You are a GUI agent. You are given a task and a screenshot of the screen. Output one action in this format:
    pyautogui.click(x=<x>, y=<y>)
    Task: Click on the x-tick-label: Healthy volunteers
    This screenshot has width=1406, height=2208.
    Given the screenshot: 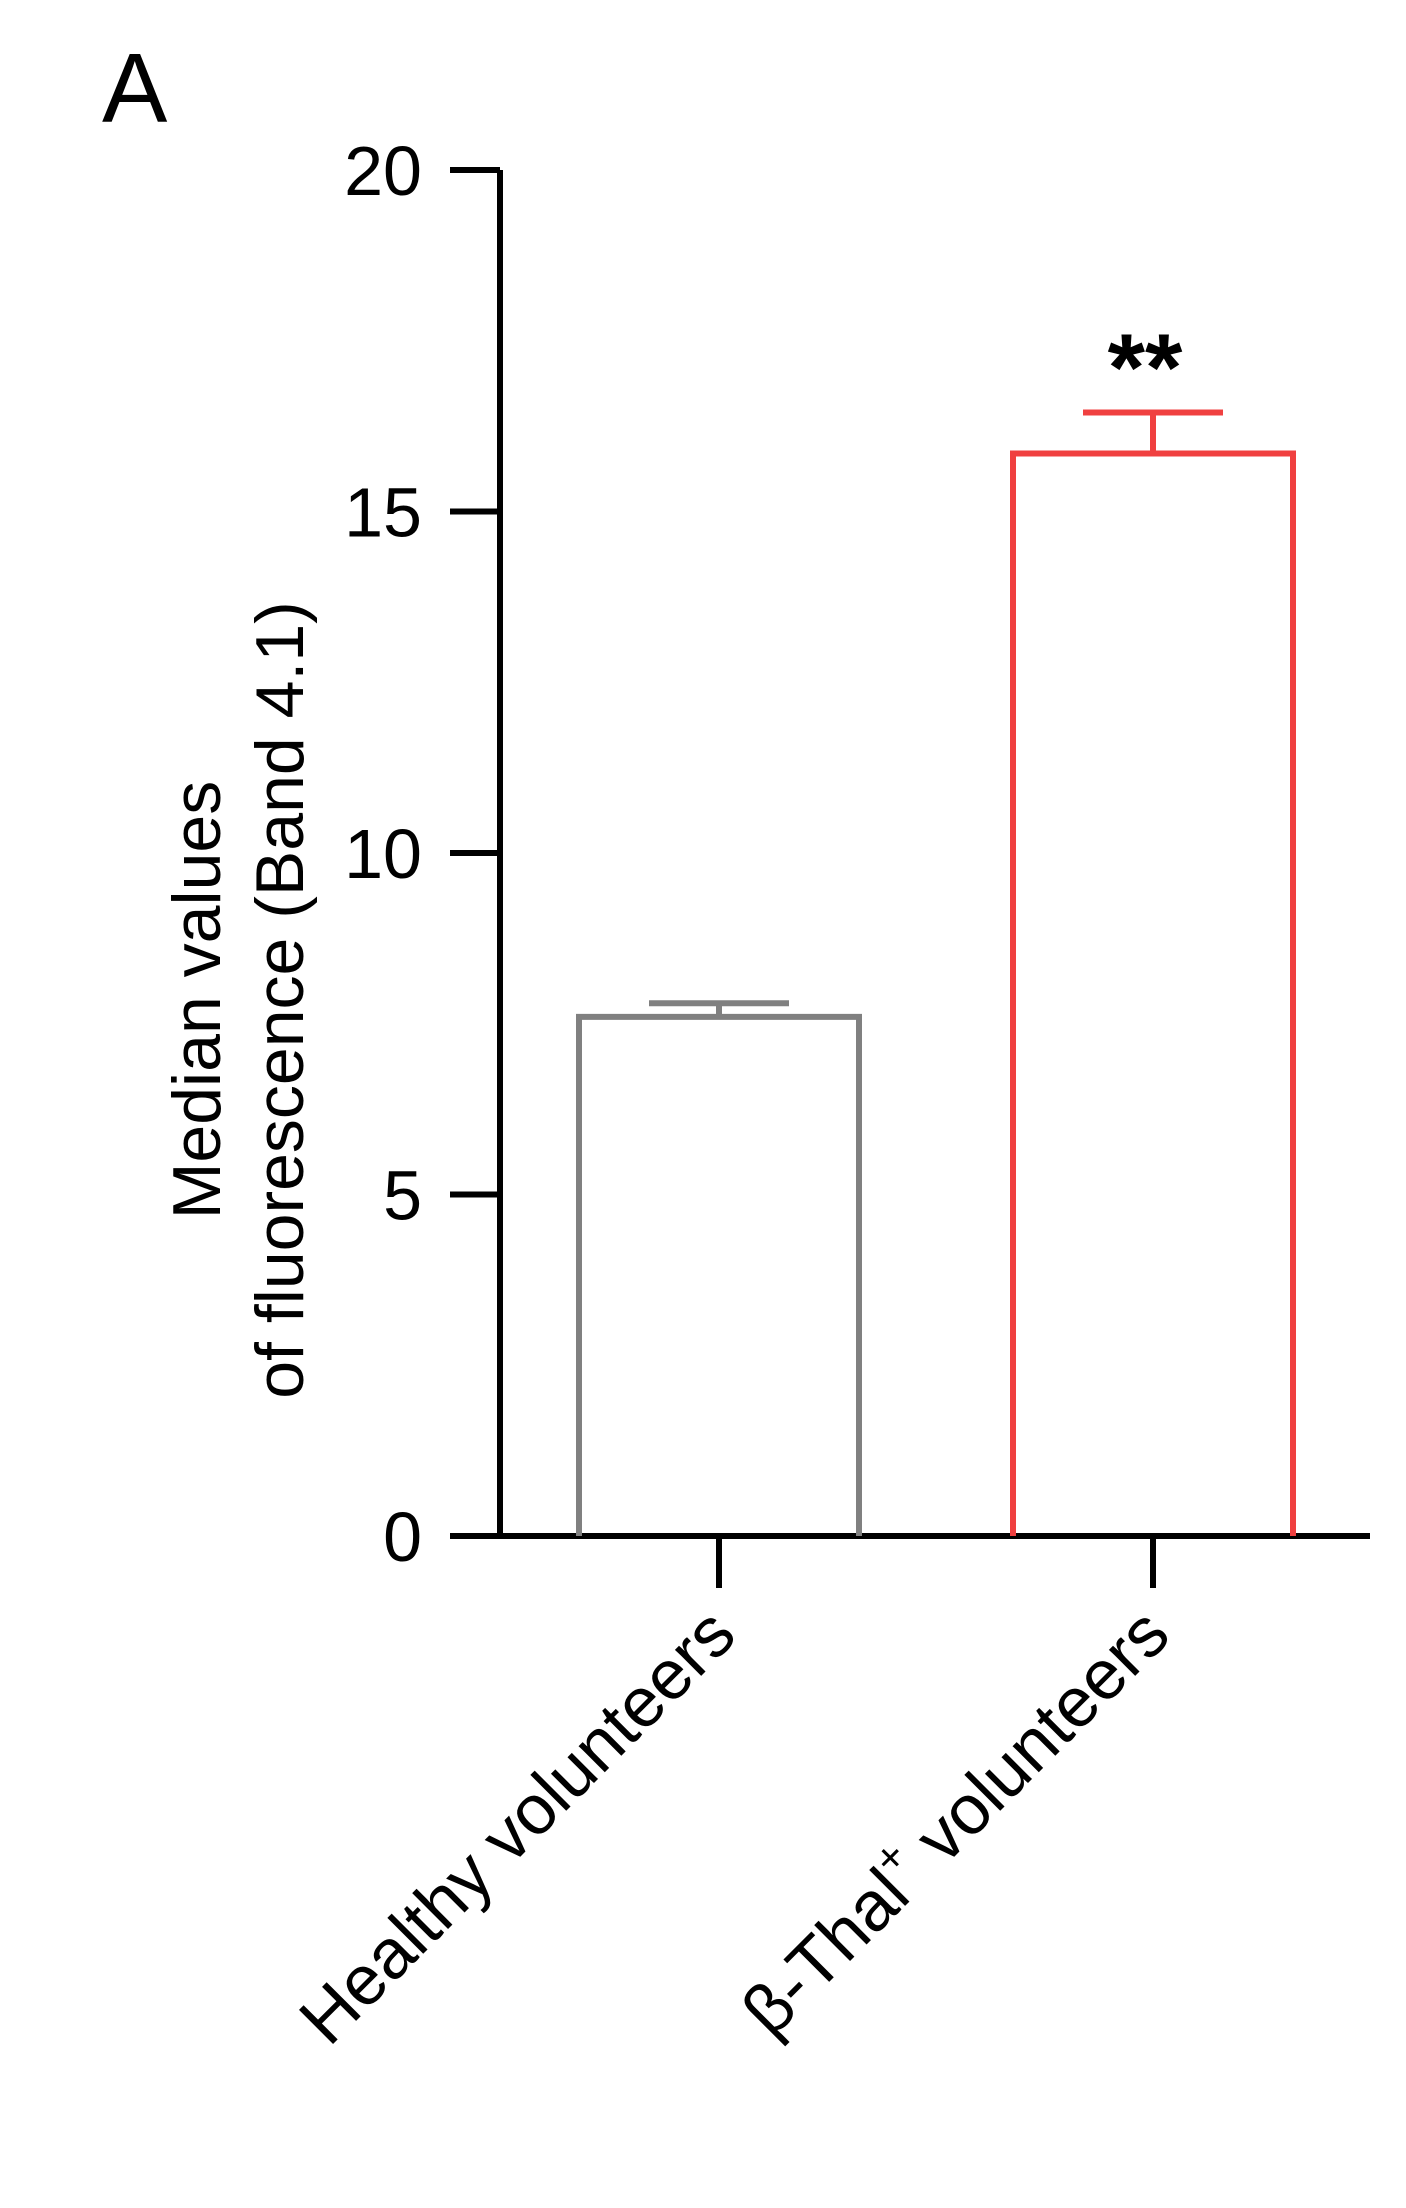 What is the action you would take?
    pyautogui.click(x=516, y=1825)
    